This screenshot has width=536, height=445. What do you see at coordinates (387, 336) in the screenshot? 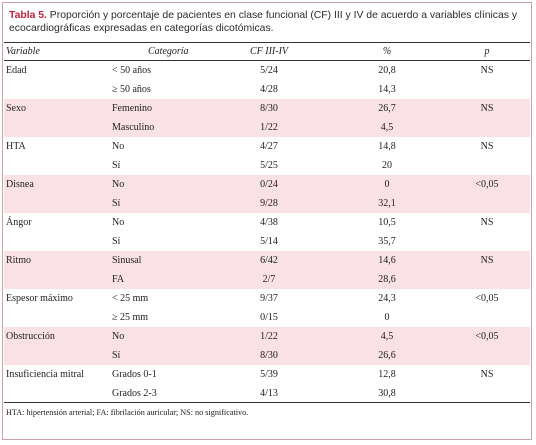
I see `cell-pct: 4,5` at bounding box center [387, 336].